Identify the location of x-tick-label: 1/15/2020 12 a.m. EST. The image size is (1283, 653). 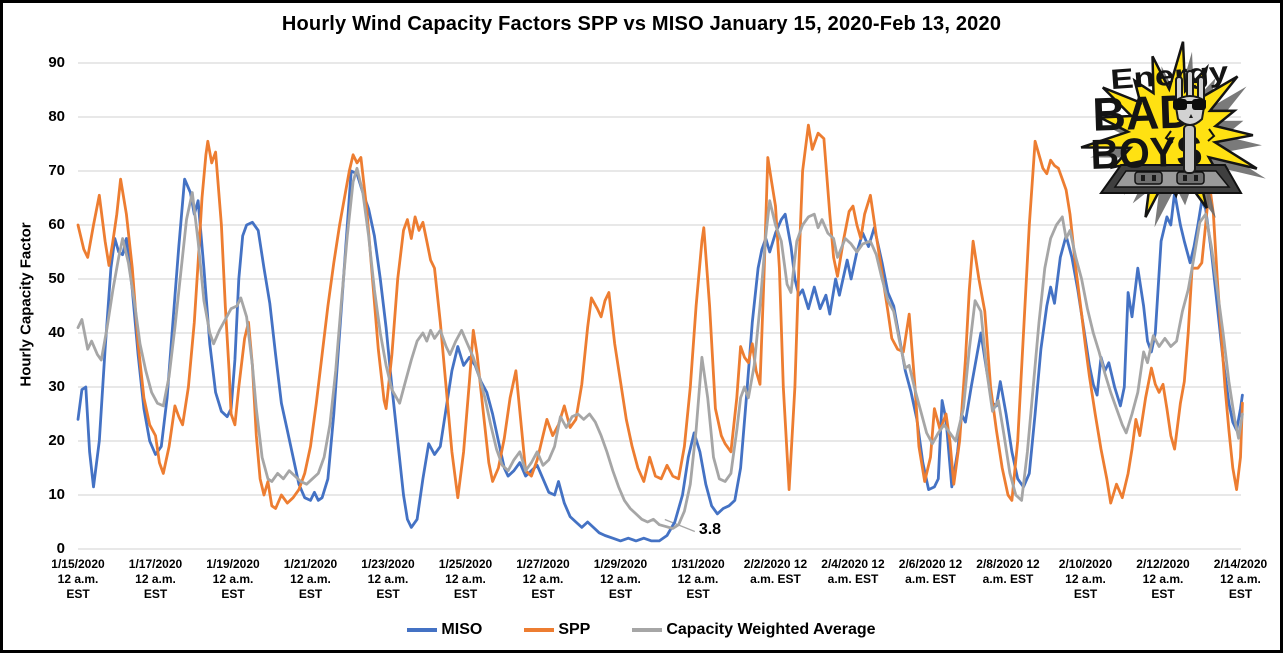
(78, 579).